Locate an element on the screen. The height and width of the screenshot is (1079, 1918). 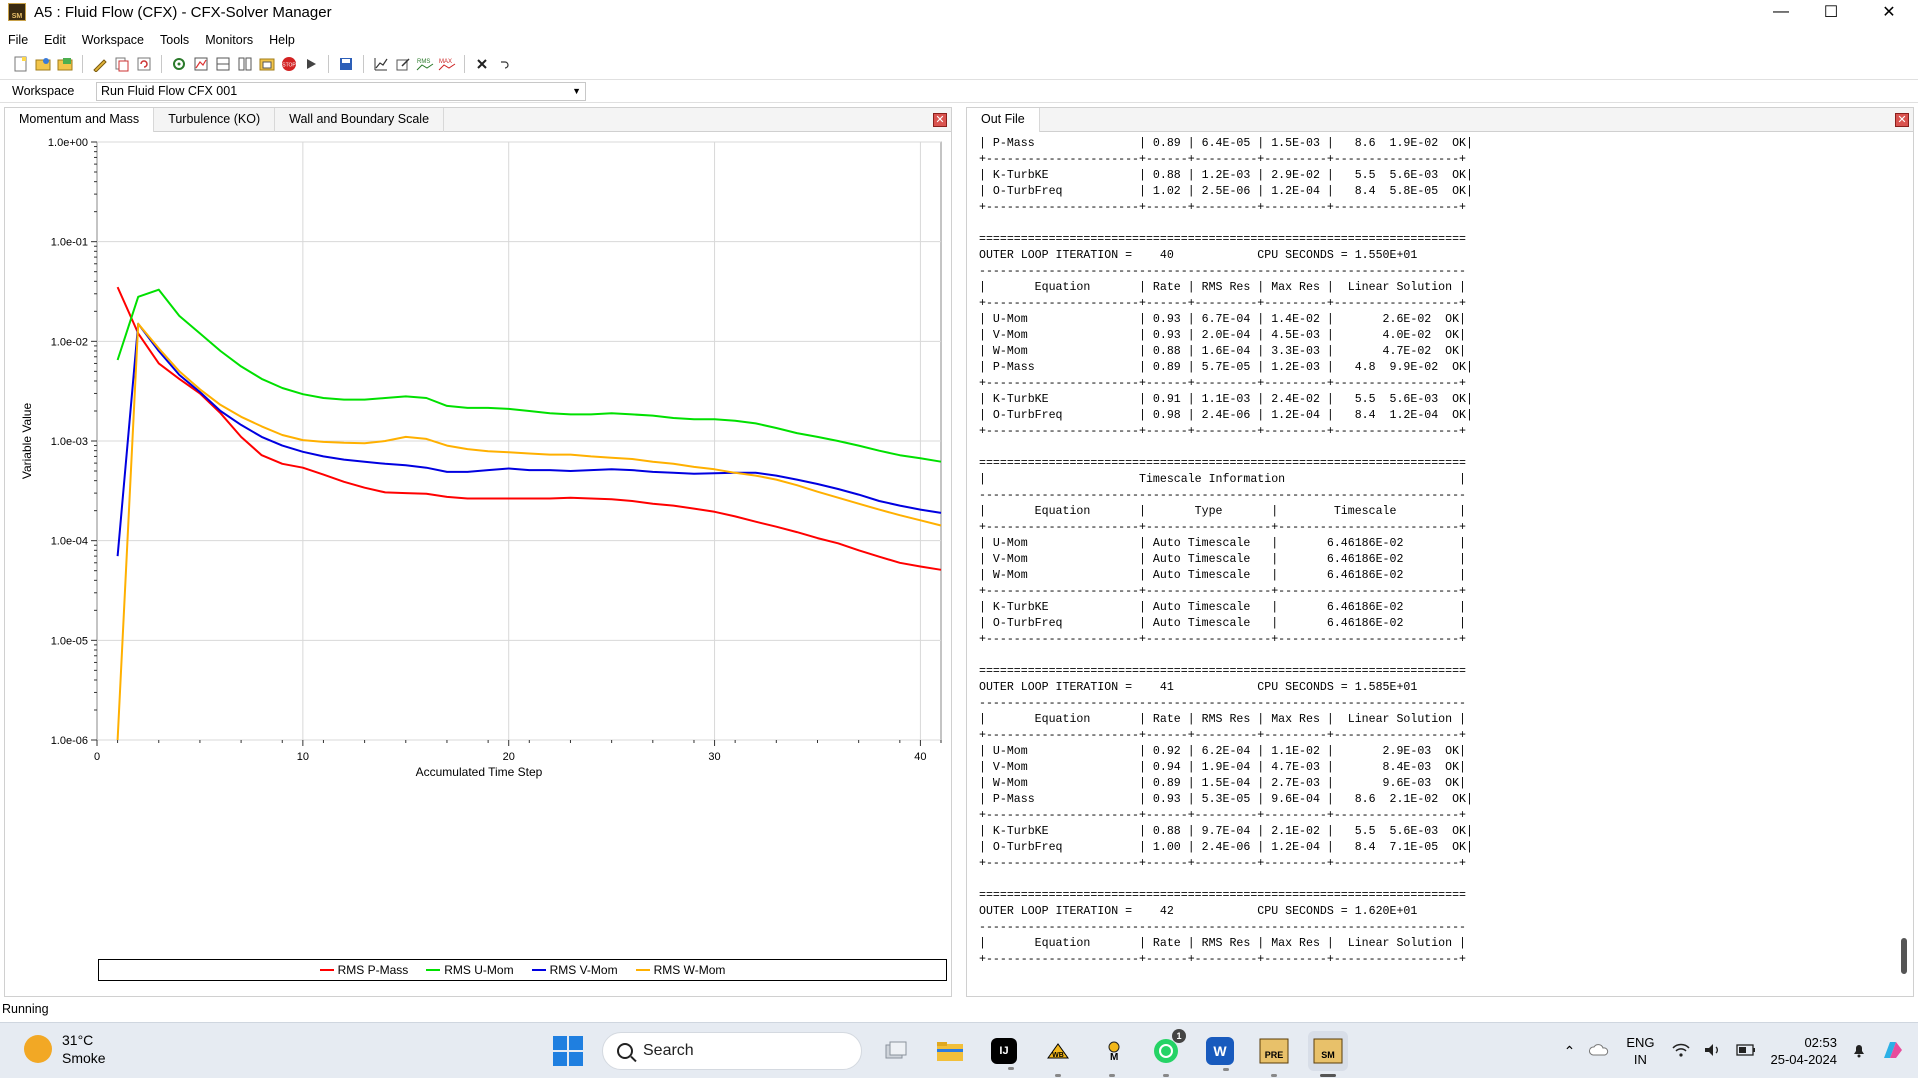
legend-label: RMS V-Mom is located at coordinates (583, 970).